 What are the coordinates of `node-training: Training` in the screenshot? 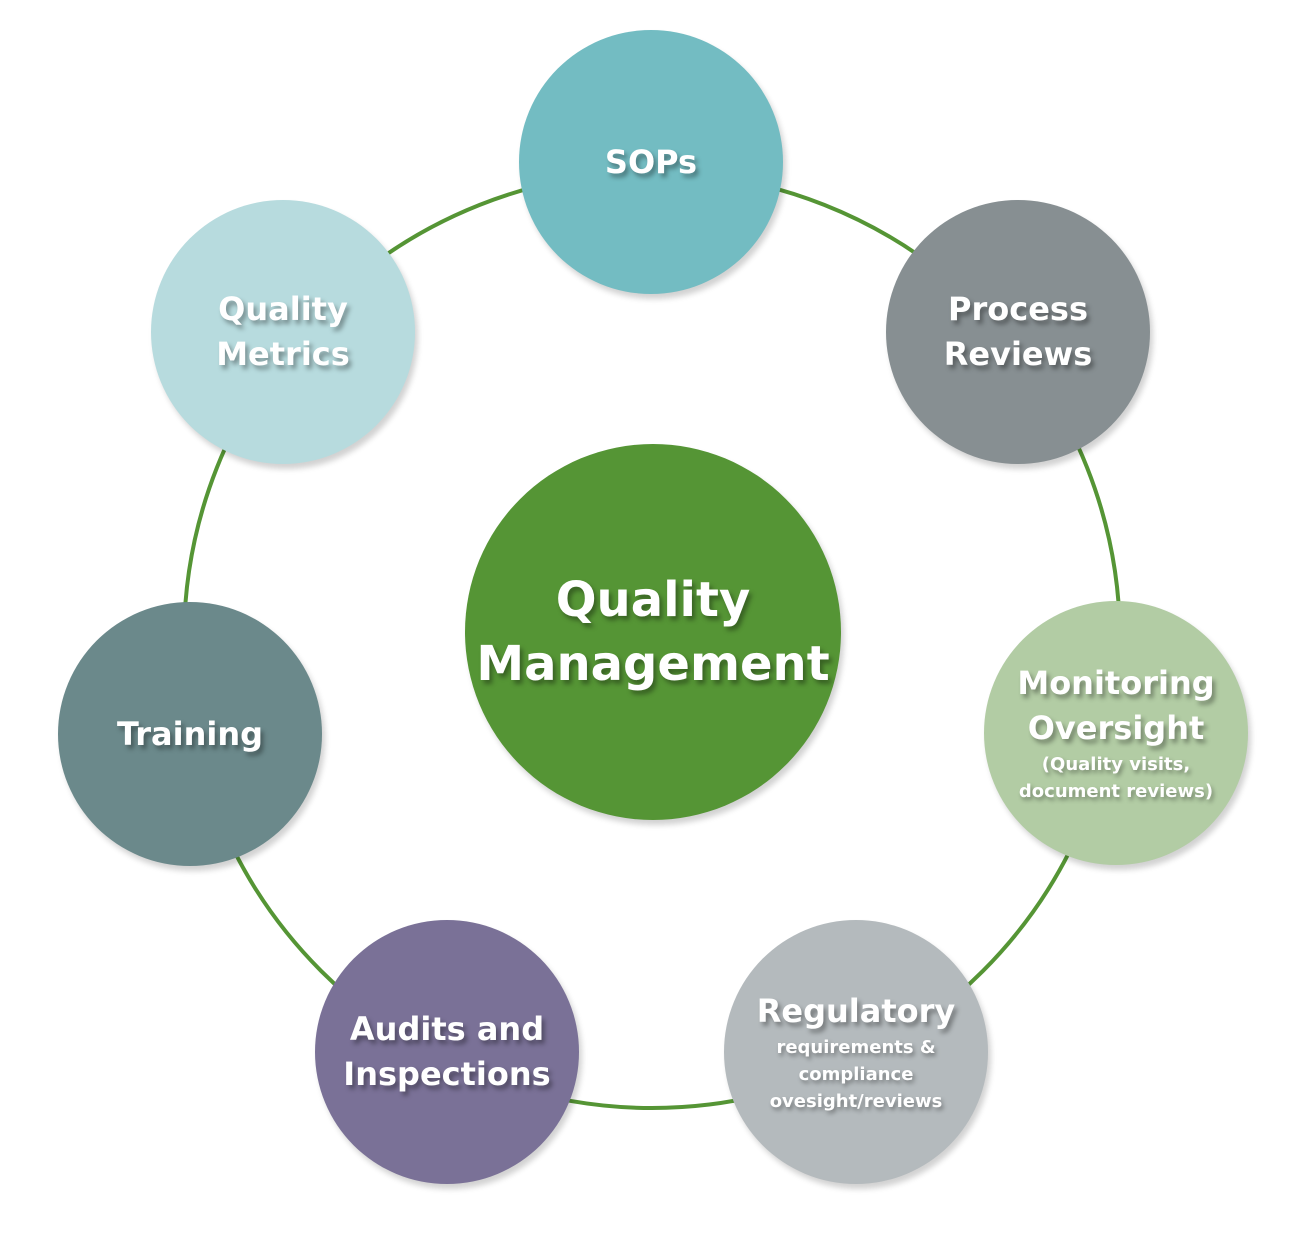 It's located at (190, 734).